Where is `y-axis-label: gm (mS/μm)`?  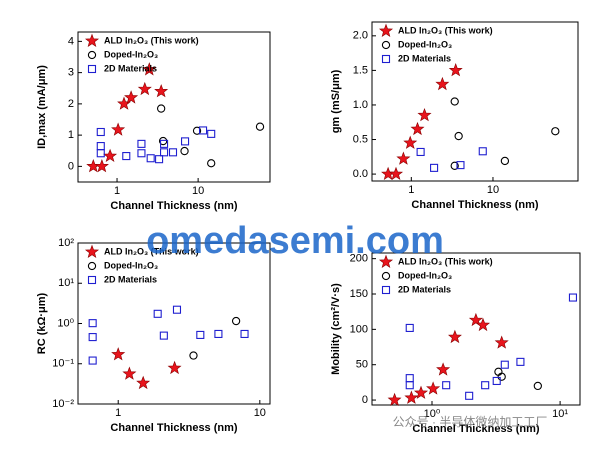
y-axis-label: gm (mS/μm) is located at coordinates (336, 101).